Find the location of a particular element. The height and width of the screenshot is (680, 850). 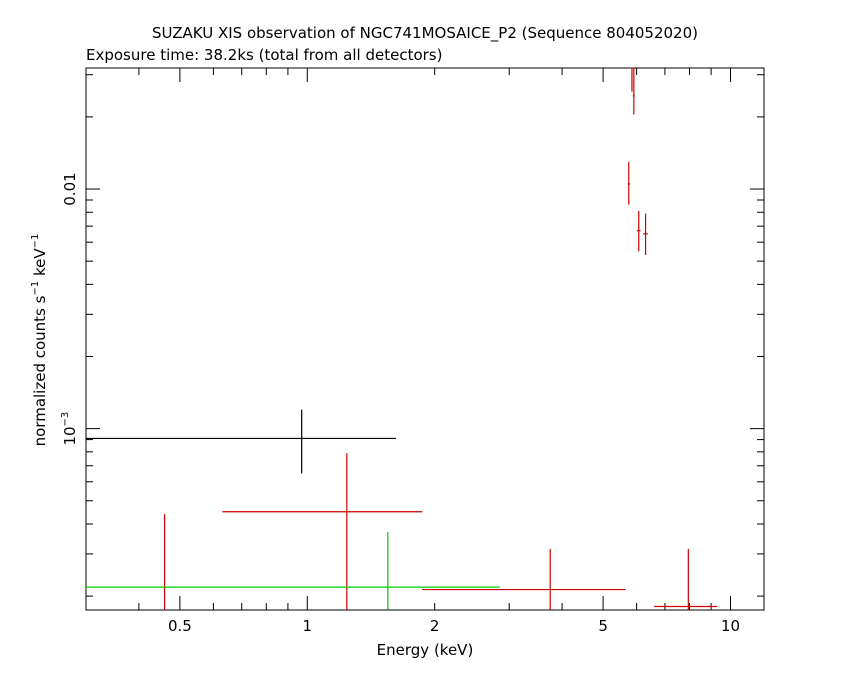

x-tick-label: 0.5 is located at coordinates (180, 626).